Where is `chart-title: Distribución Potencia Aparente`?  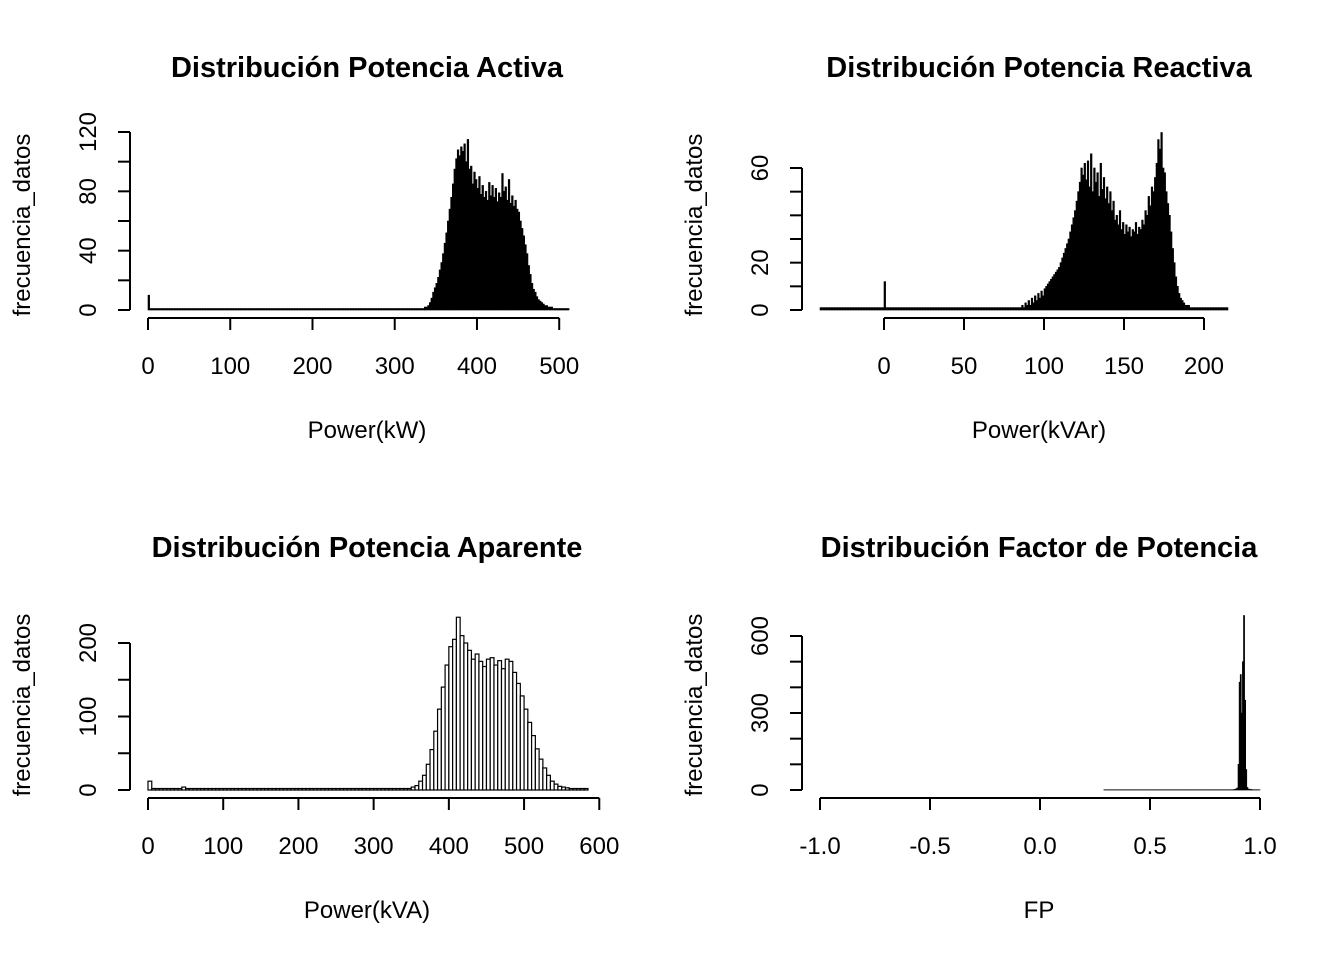
chart-title: Distribución Potencia Aparente is located at coordinates (367, 548).